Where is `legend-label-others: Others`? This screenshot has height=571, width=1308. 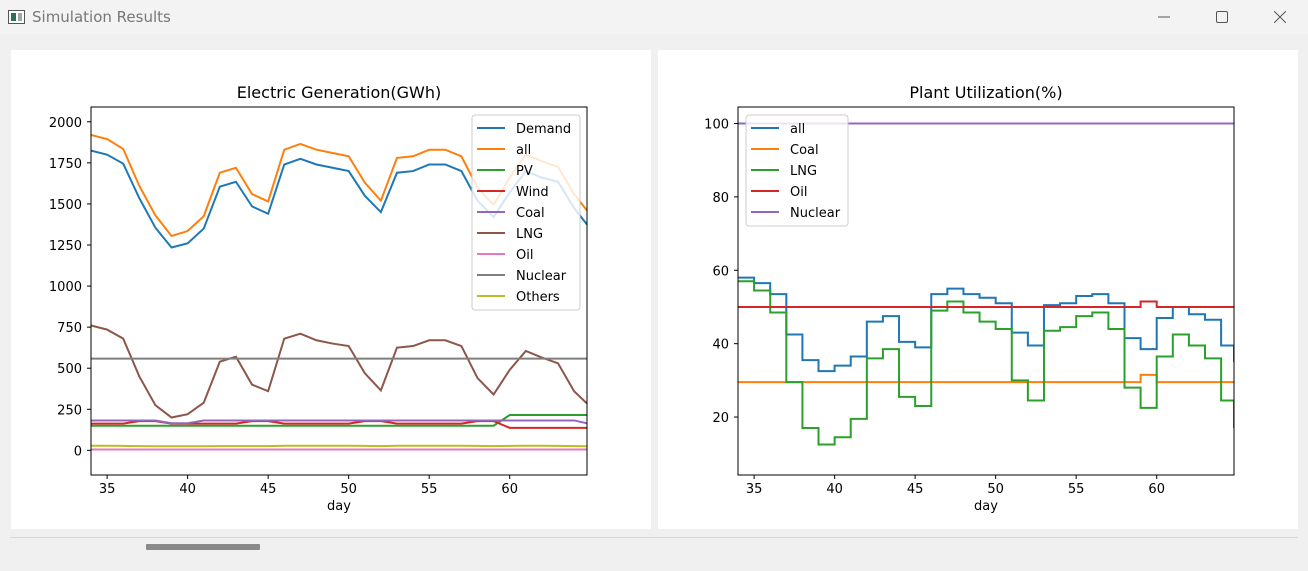
legend-label-others: Others is located at coordinates (538, 297).